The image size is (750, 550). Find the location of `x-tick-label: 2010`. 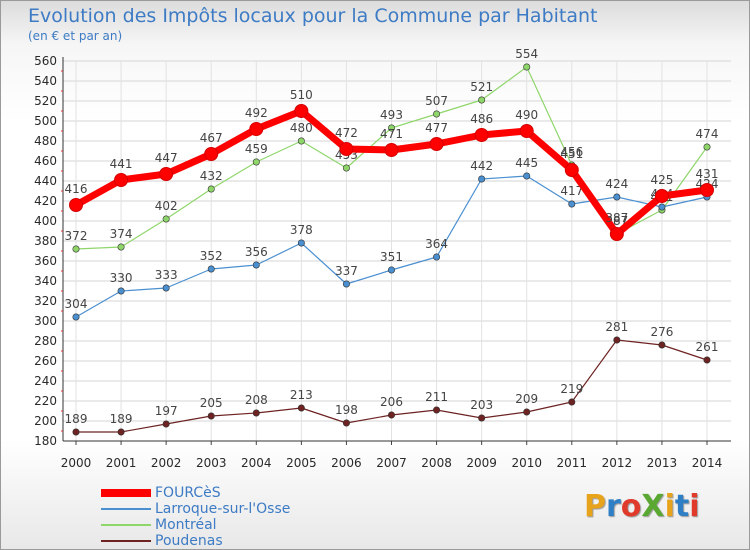

x-tick-label: 2010 is located at coordinates (526, 463).